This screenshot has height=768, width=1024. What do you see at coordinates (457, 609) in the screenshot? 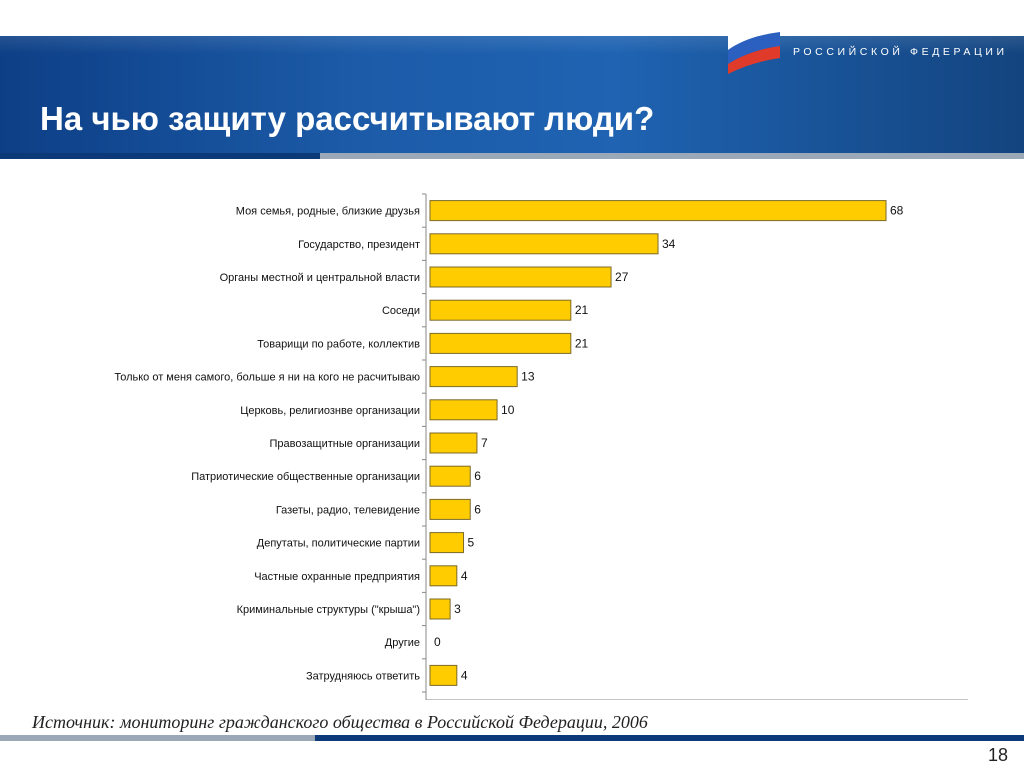
I see `value-label: 3` at bounding box center [457, 609].